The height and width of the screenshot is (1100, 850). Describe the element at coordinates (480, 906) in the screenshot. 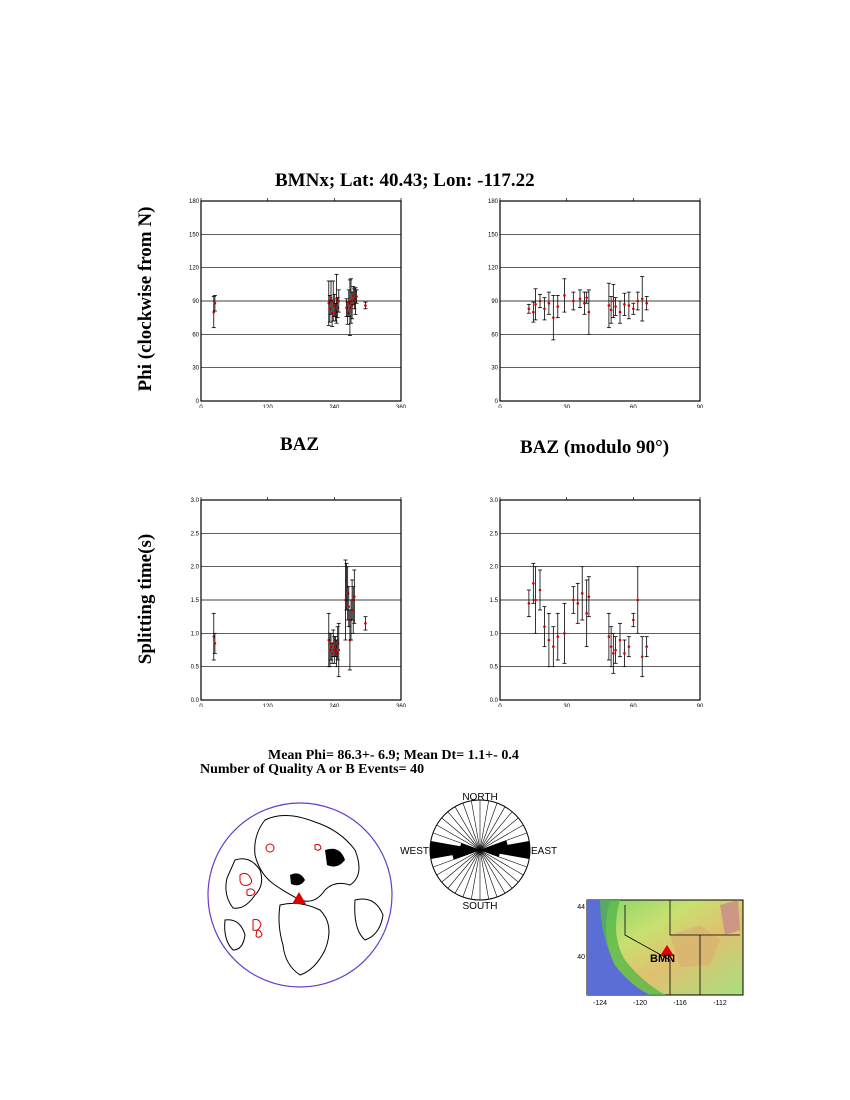

I see `rose-label-south: SOUTH` at that location.